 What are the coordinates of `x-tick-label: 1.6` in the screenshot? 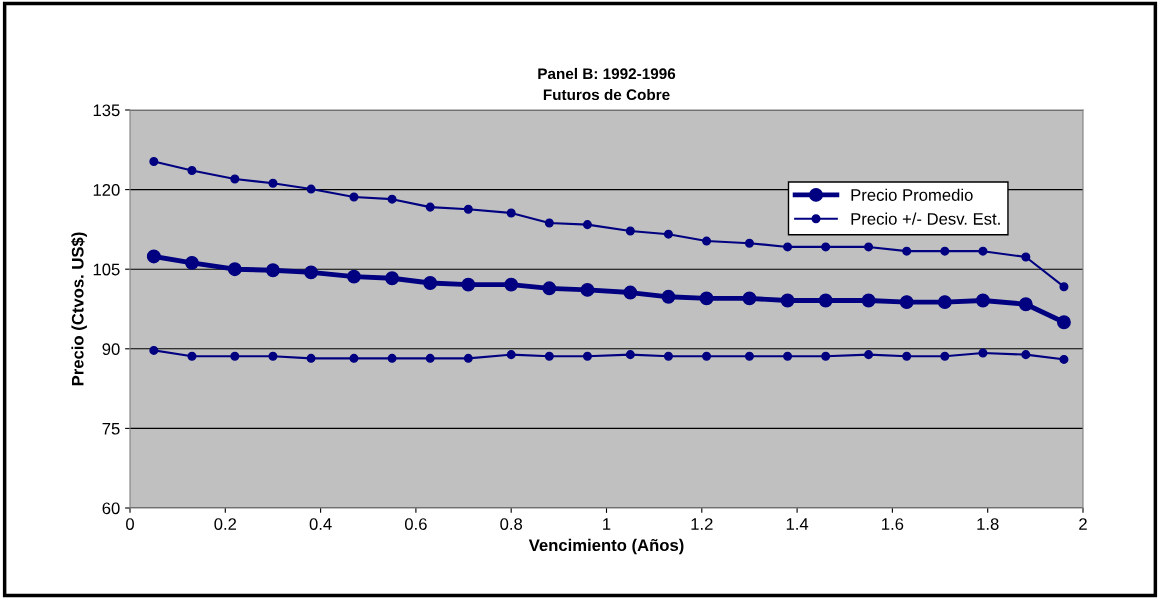 It's located at (893, 524).